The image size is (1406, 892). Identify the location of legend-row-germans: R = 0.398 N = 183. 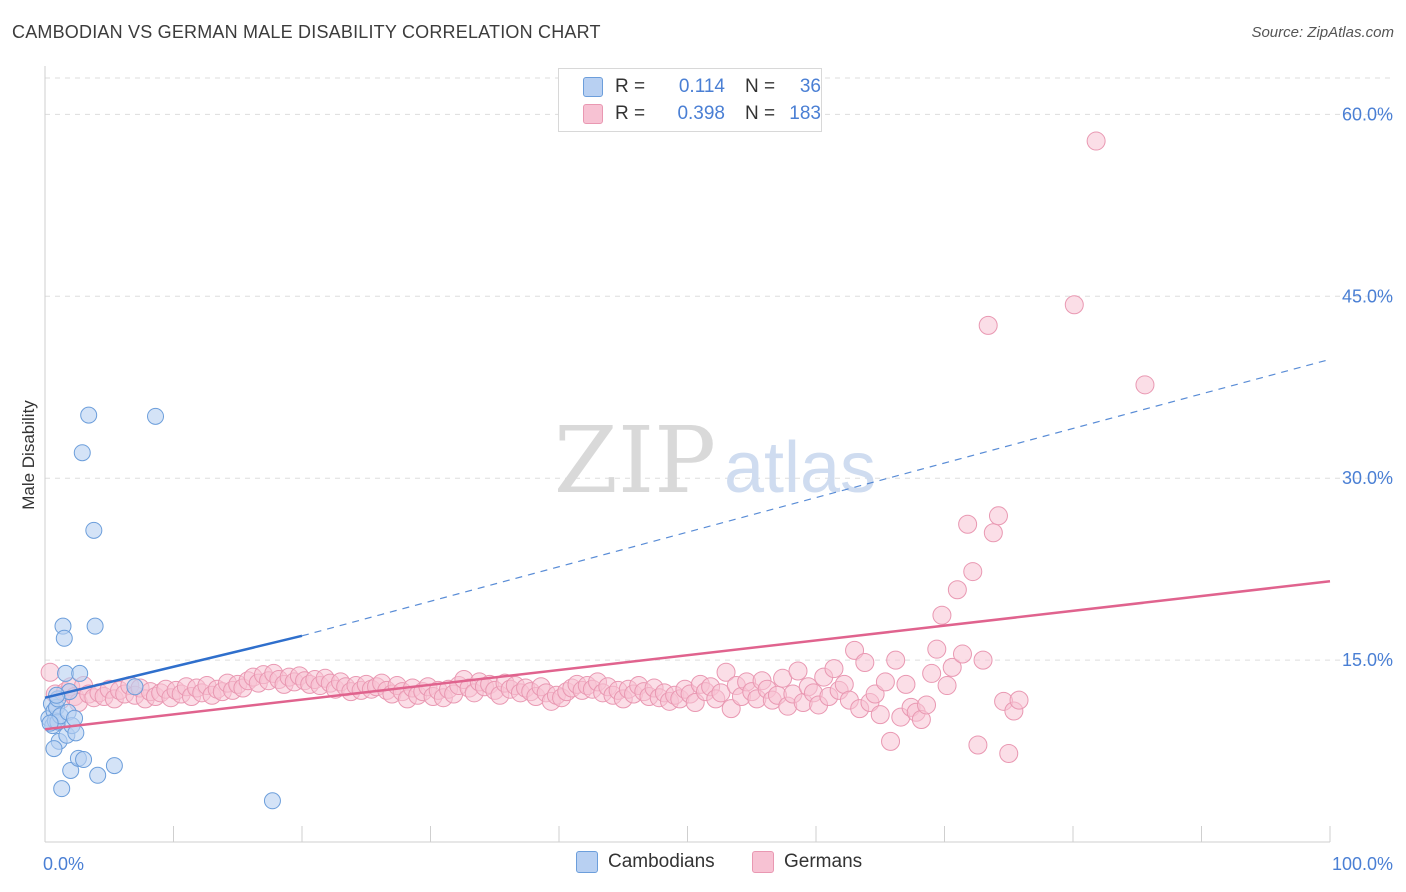
(702, 114).